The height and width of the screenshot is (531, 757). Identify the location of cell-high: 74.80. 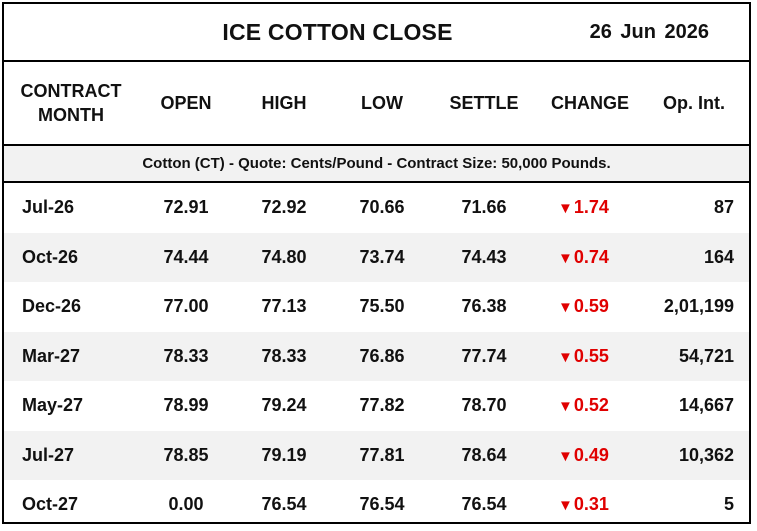
(284, 256).